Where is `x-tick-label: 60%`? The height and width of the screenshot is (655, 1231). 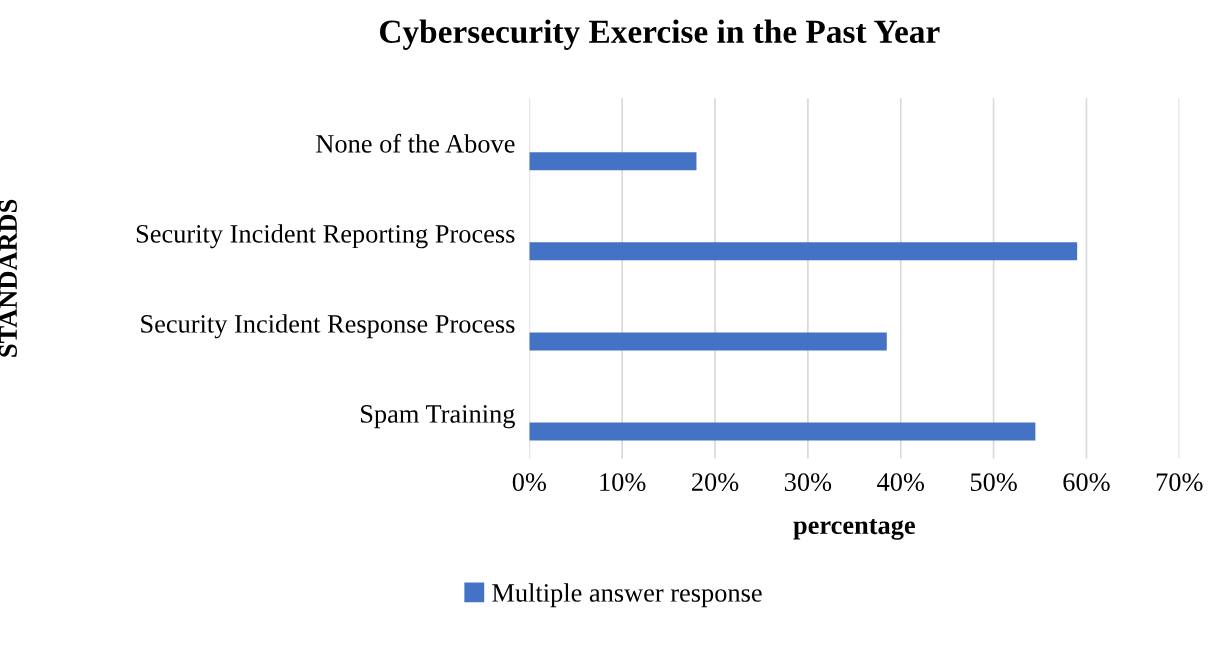 x-tick-label: 60% is located at coordinates (1086, 482).